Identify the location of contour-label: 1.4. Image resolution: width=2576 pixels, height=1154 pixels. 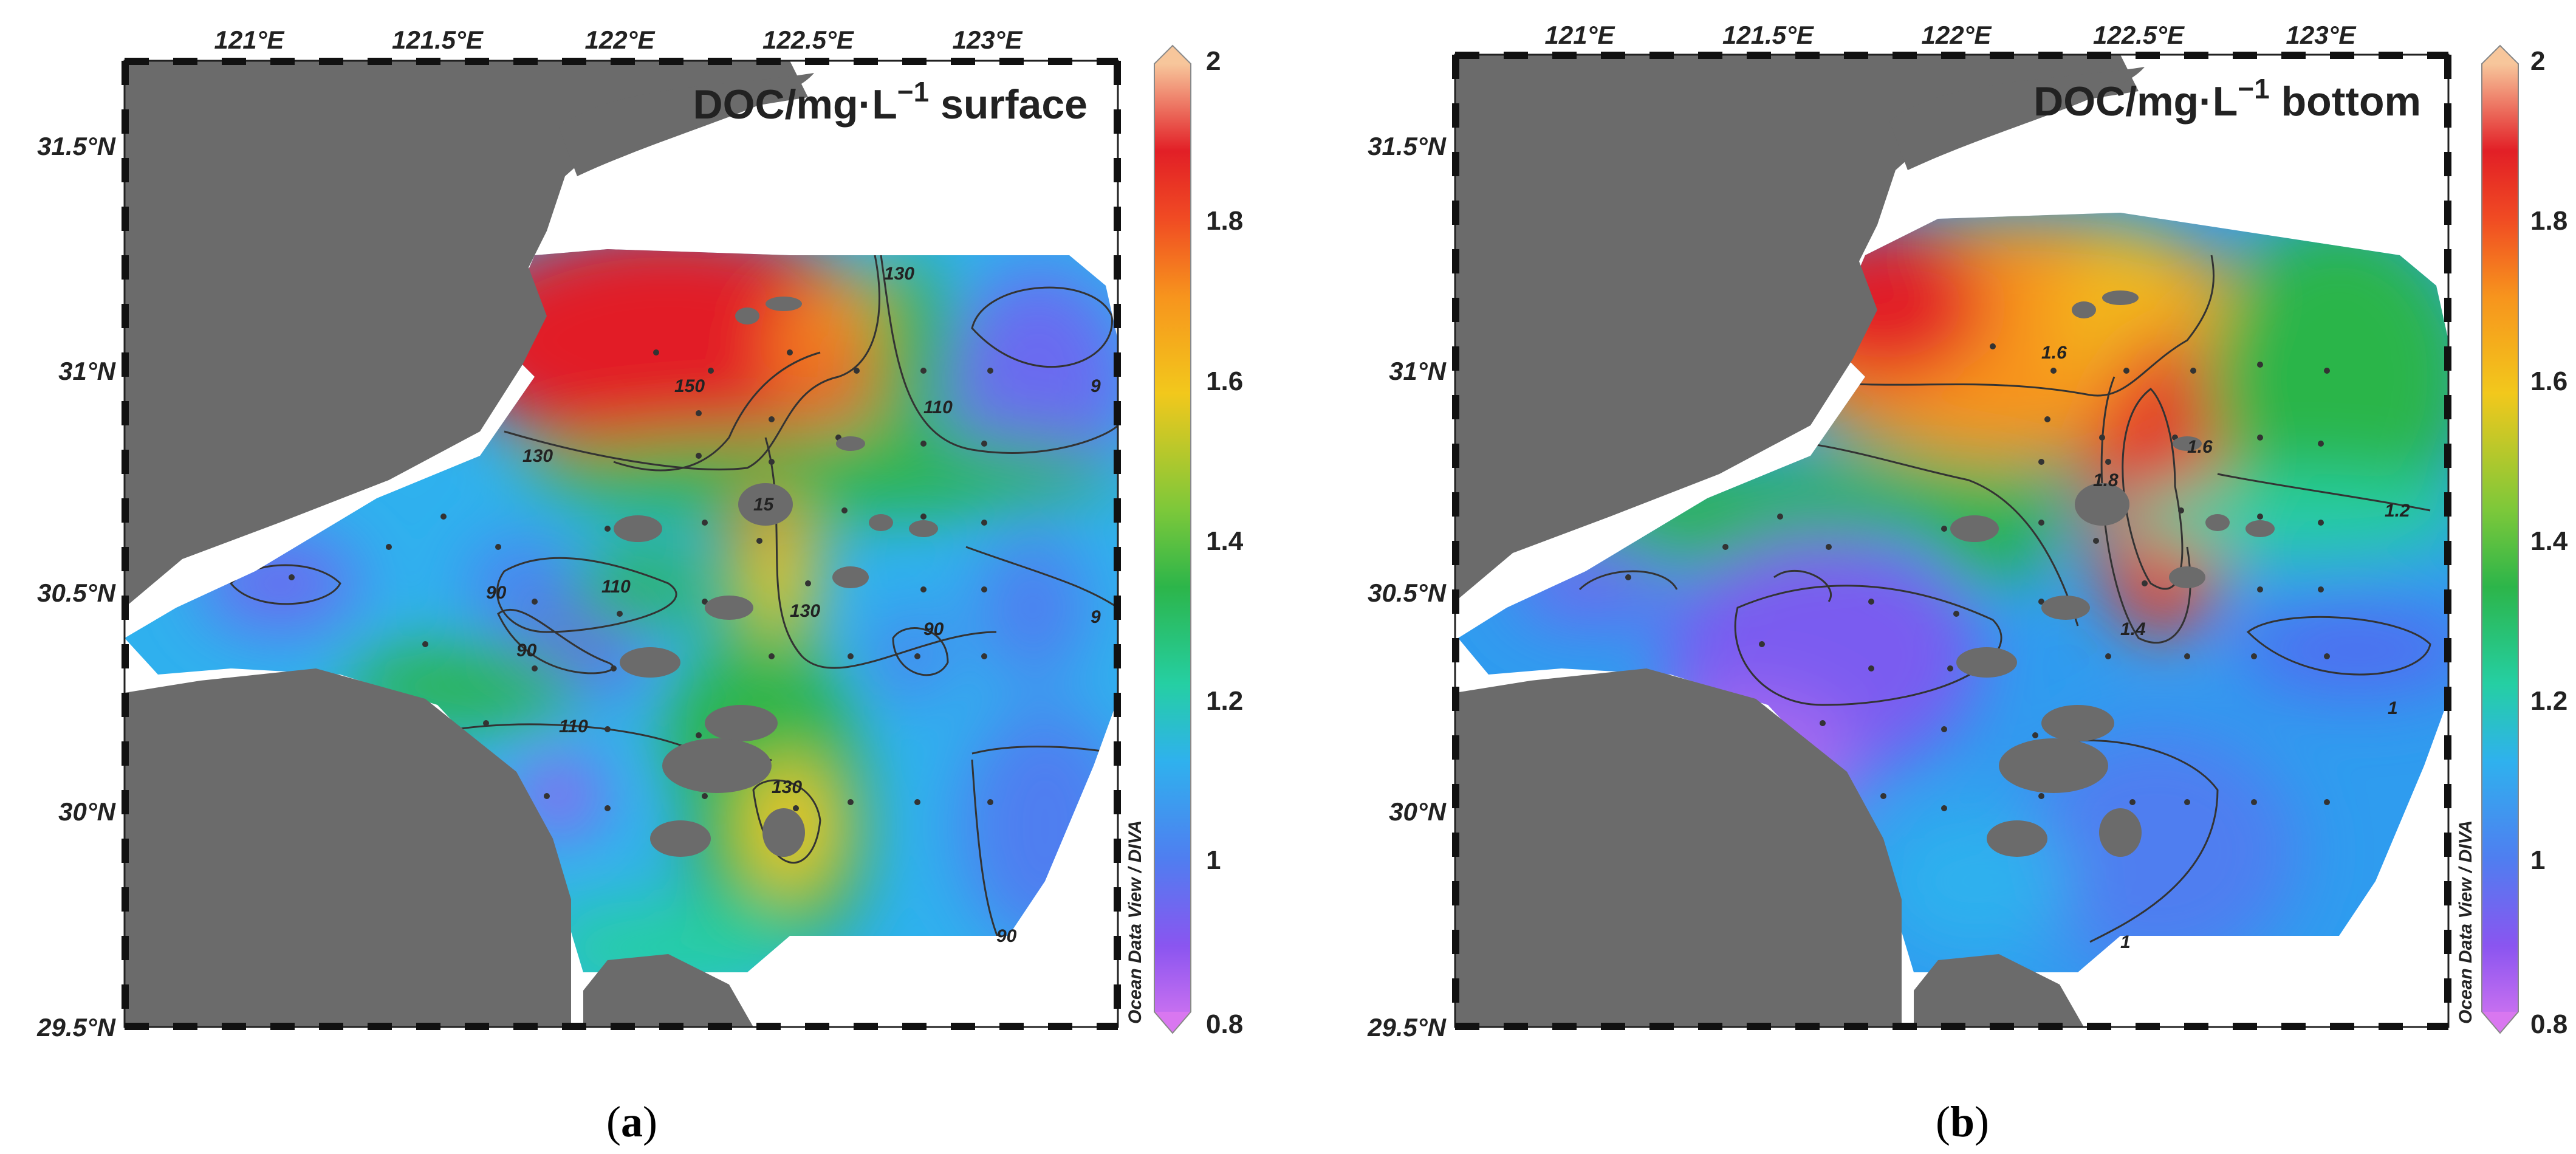
(2133, 629).